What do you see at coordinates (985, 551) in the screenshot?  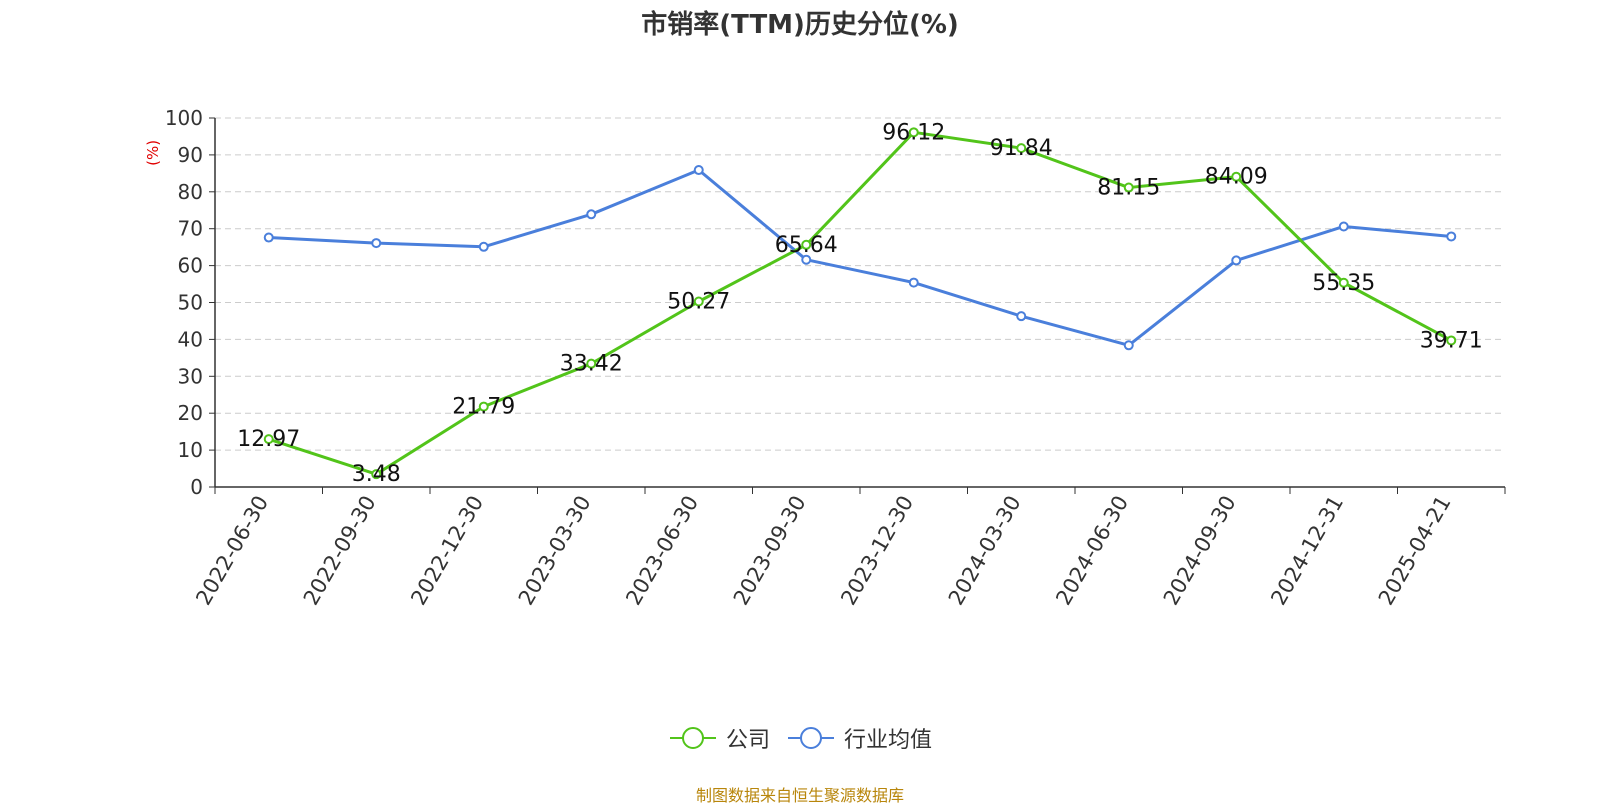 I see `x-tick-label: 2024-03-30` at bounding box center [985, 551].